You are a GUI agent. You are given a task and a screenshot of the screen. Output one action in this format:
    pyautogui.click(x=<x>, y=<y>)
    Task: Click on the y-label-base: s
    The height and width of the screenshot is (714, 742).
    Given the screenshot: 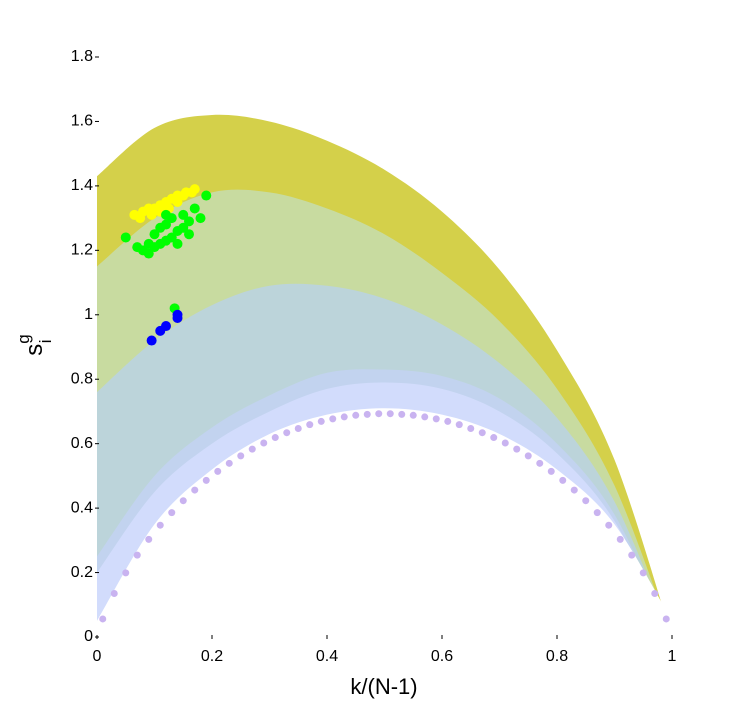 What is the action you would take?
    pyautogui.click(x=34, y=350)
    